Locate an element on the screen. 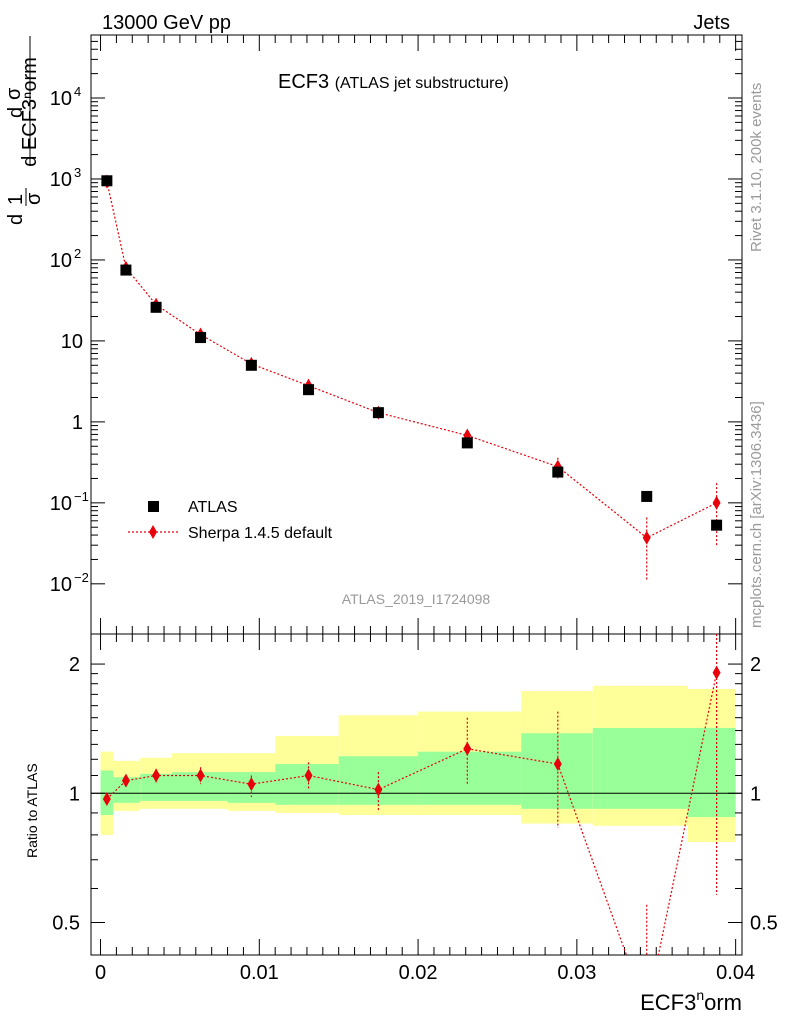 The height and width of the screenshot is (1024, 786). ratio-uncertainty-bands is located at coordinates (418, 764).